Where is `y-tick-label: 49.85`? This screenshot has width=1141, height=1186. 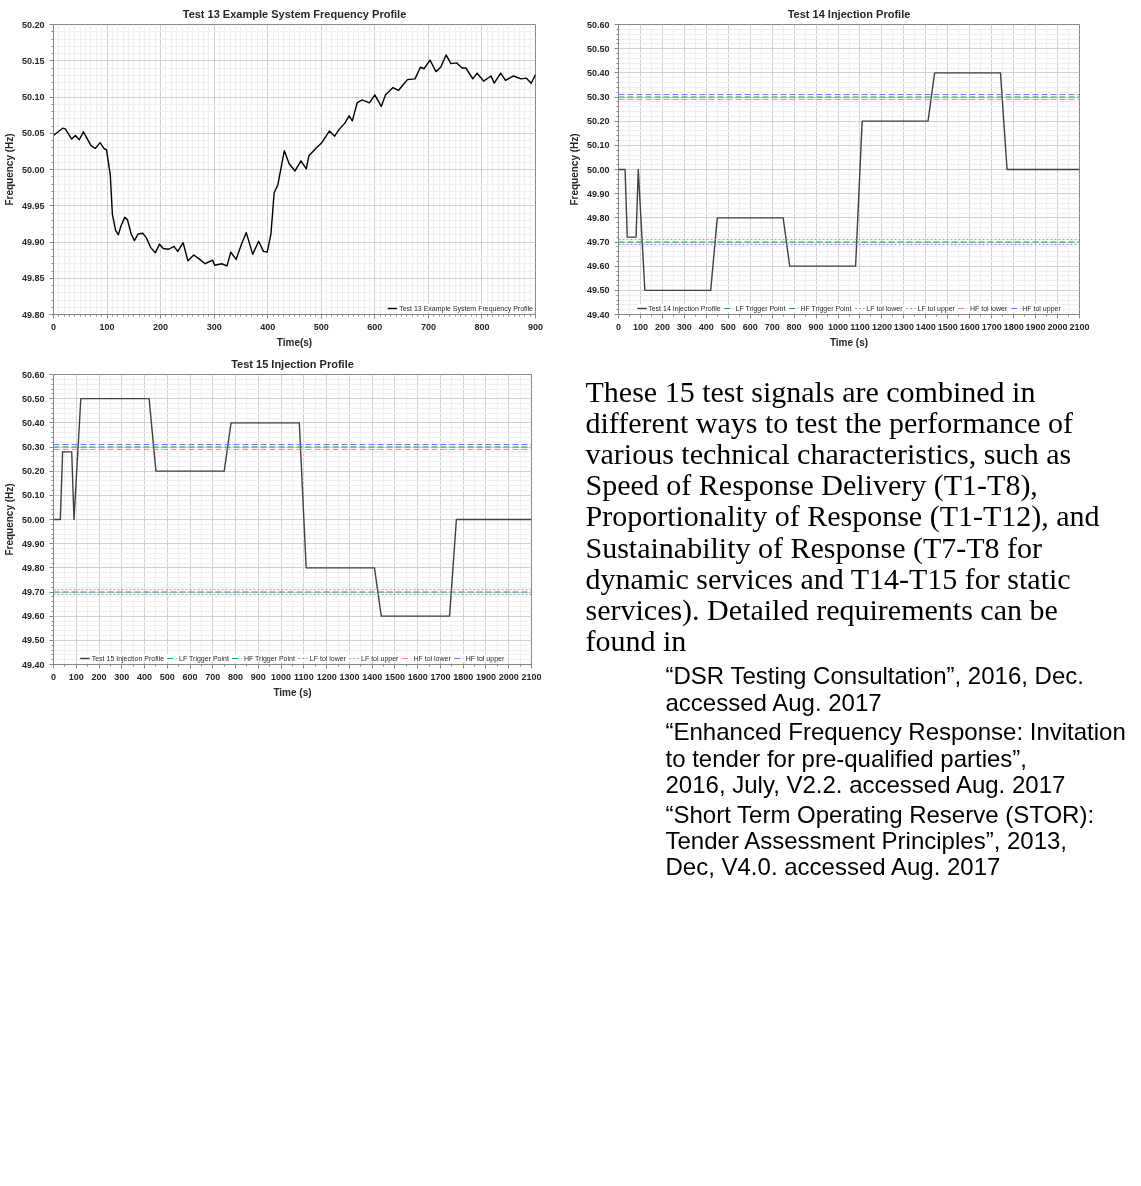 y-tick-label: 49.85 is located at coordinates (33, 278).